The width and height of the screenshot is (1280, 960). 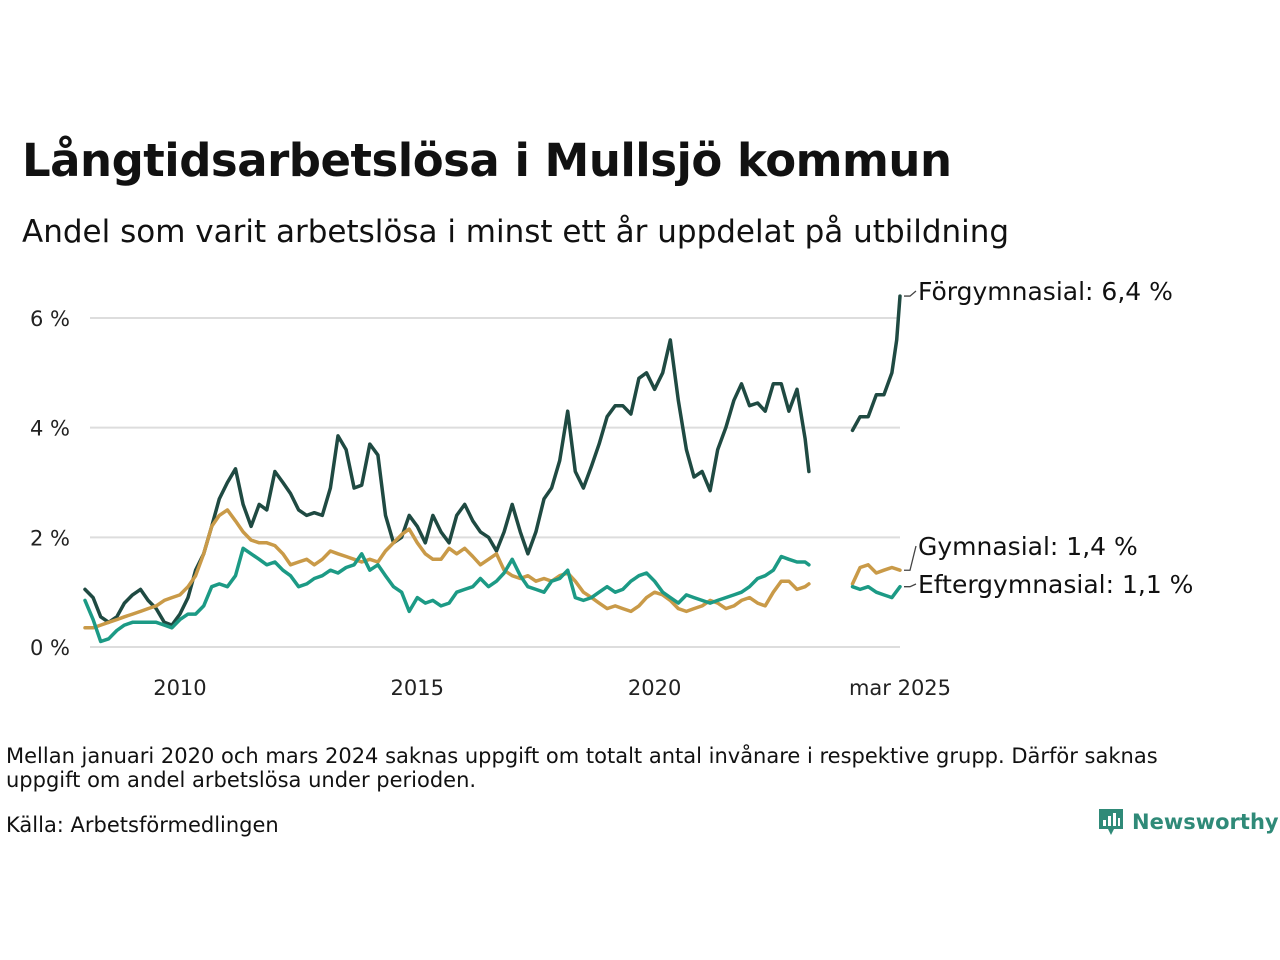 What do you see at coordinates (900, 688) in the screenshot?
I see `x-tick-label: mar 2025` at bounding box center [900, 688].